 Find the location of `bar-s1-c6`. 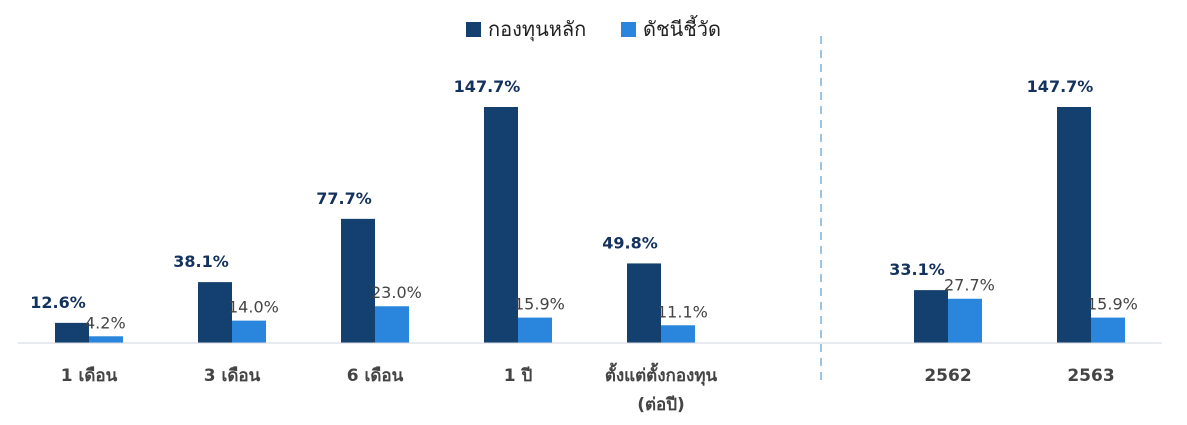

bar-s1-c6 is located at coordinates (1108, 330).